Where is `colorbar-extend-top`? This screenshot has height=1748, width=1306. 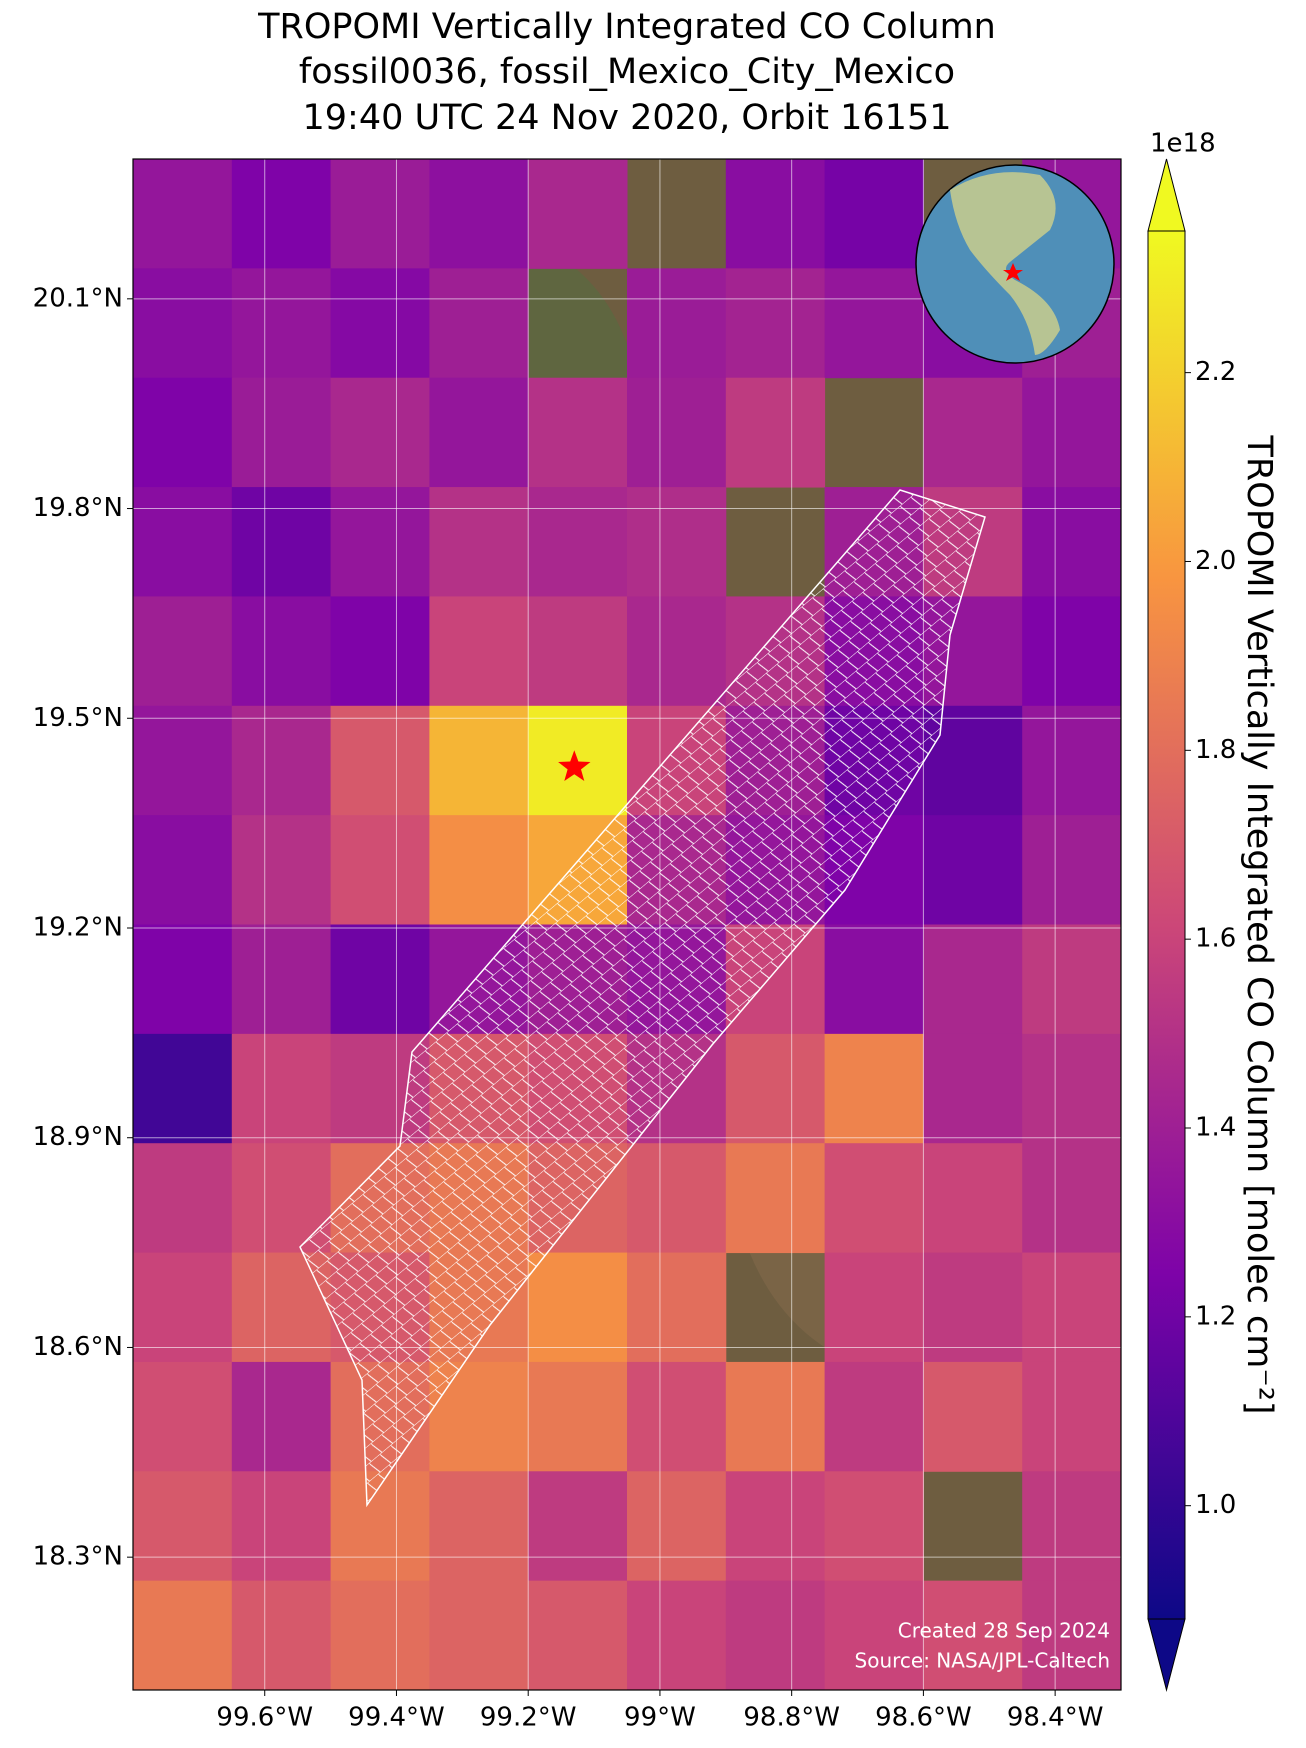
colorbar-extend-top is located at coordinates (1166, 195).